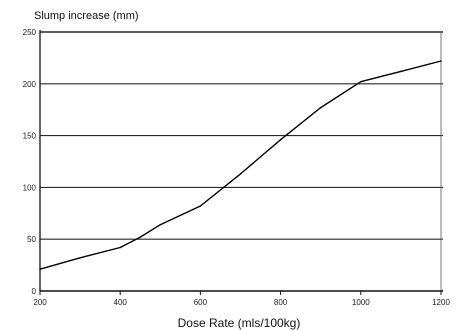 The image size is (458, 330). Describe the element at coordinates (30, 84) in the screenshot. I see `y-tick-label-200: 200` at that location.